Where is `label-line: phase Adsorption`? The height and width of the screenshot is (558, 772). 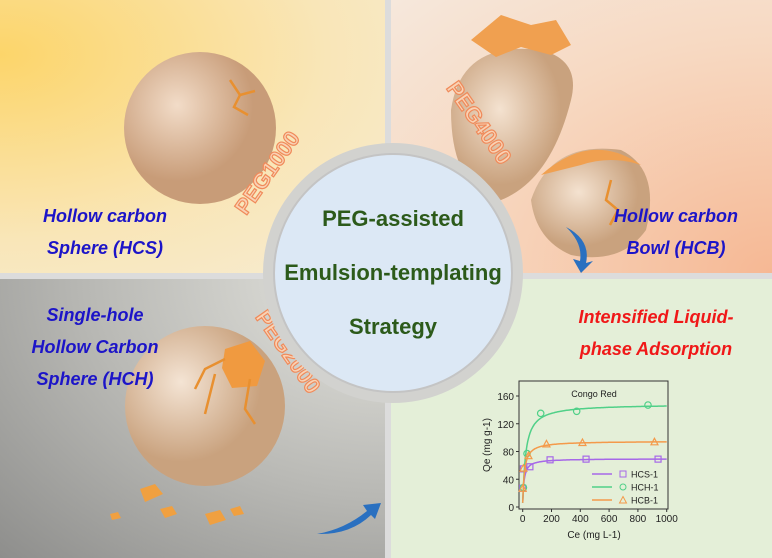
label-line: phase Adsorption is located at coordinates (656, 349).